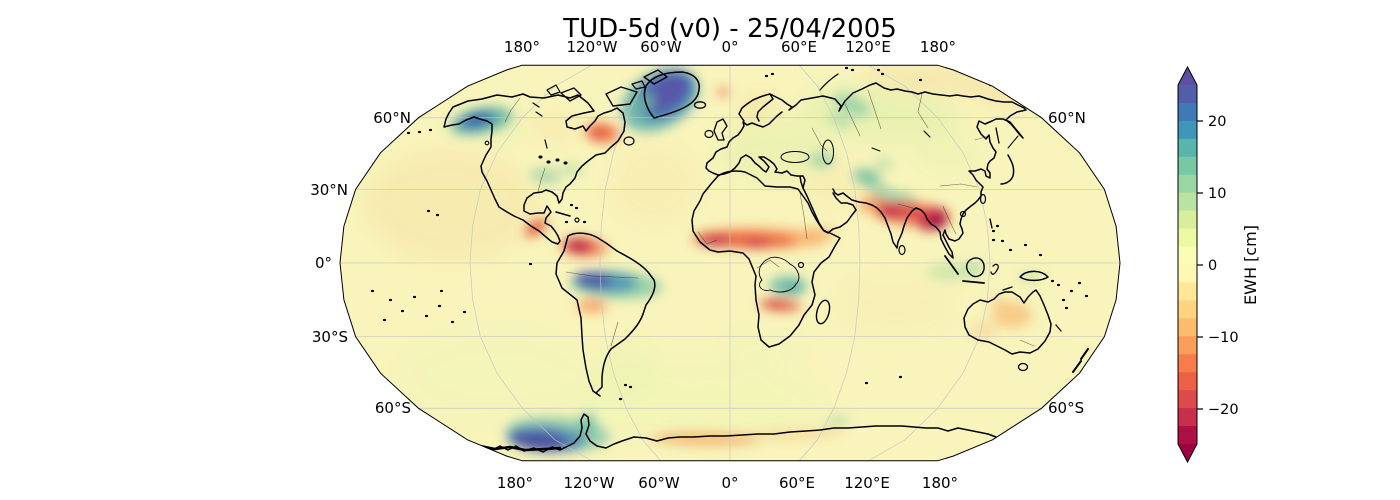  Describe the element at coordinates (757, 243) in the screenshot. I see `anomaly-sahel-core-east` at that location.